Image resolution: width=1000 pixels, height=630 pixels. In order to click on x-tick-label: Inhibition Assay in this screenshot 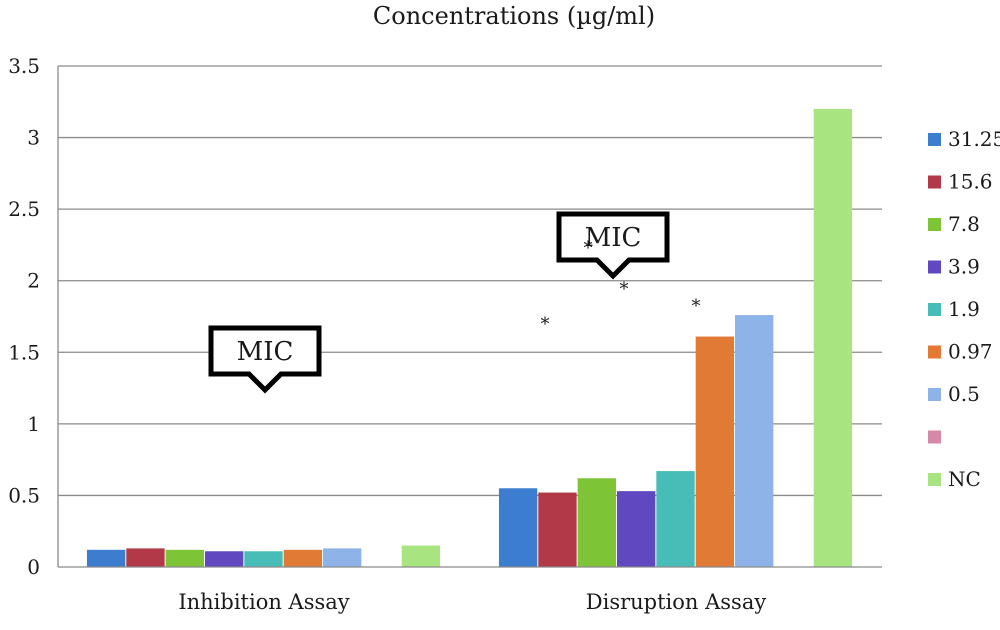, I will do `click(263, 602)`.